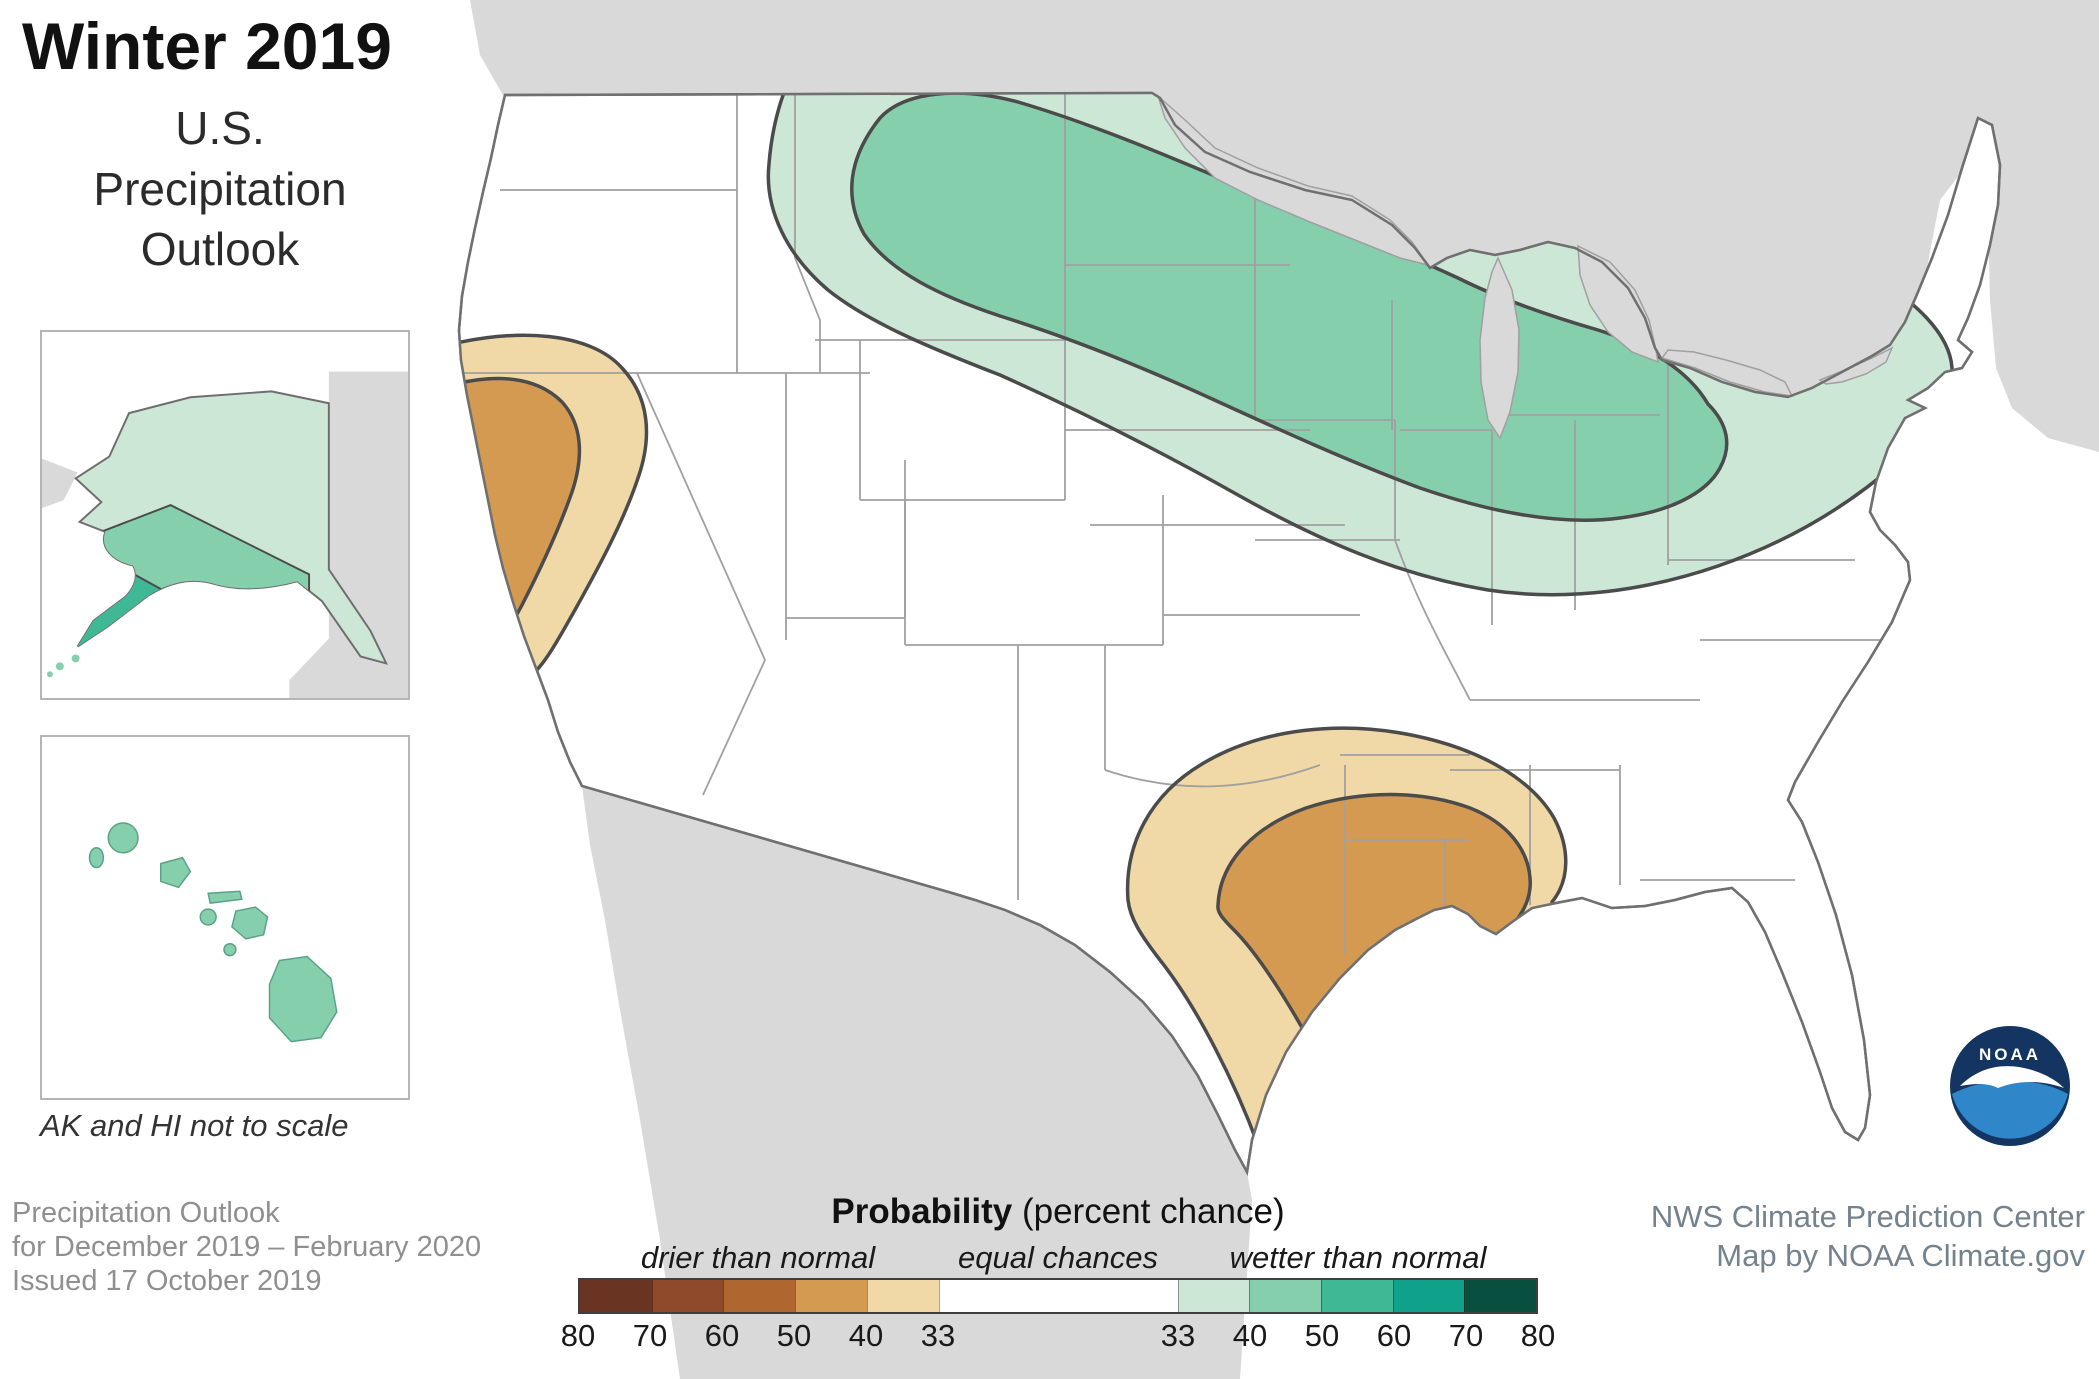  I want to click on lake-michigan, so click(1499, 348).